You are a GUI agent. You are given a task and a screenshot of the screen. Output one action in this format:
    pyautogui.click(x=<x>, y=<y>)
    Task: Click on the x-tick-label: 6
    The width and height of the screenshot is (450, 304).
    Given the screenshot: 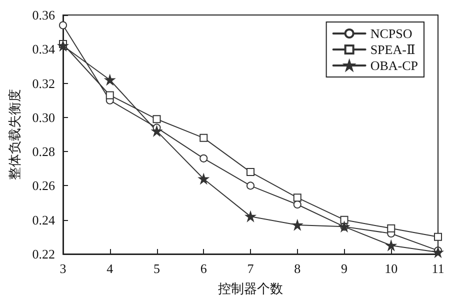 What is the action you would take?
    pyautogui.click(x=204, y=268)
    